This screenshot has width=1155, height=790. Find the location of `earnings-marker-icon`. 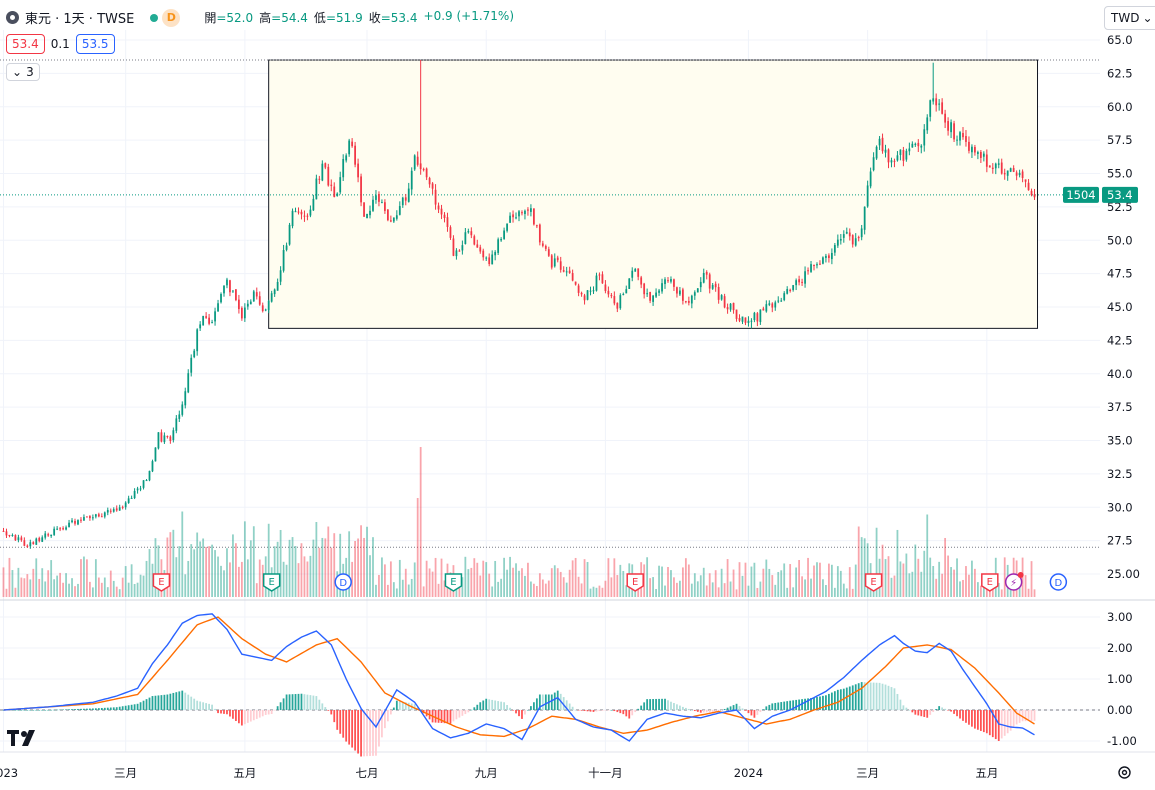

earnings-marker-icon is located at coordinates (873, 582).